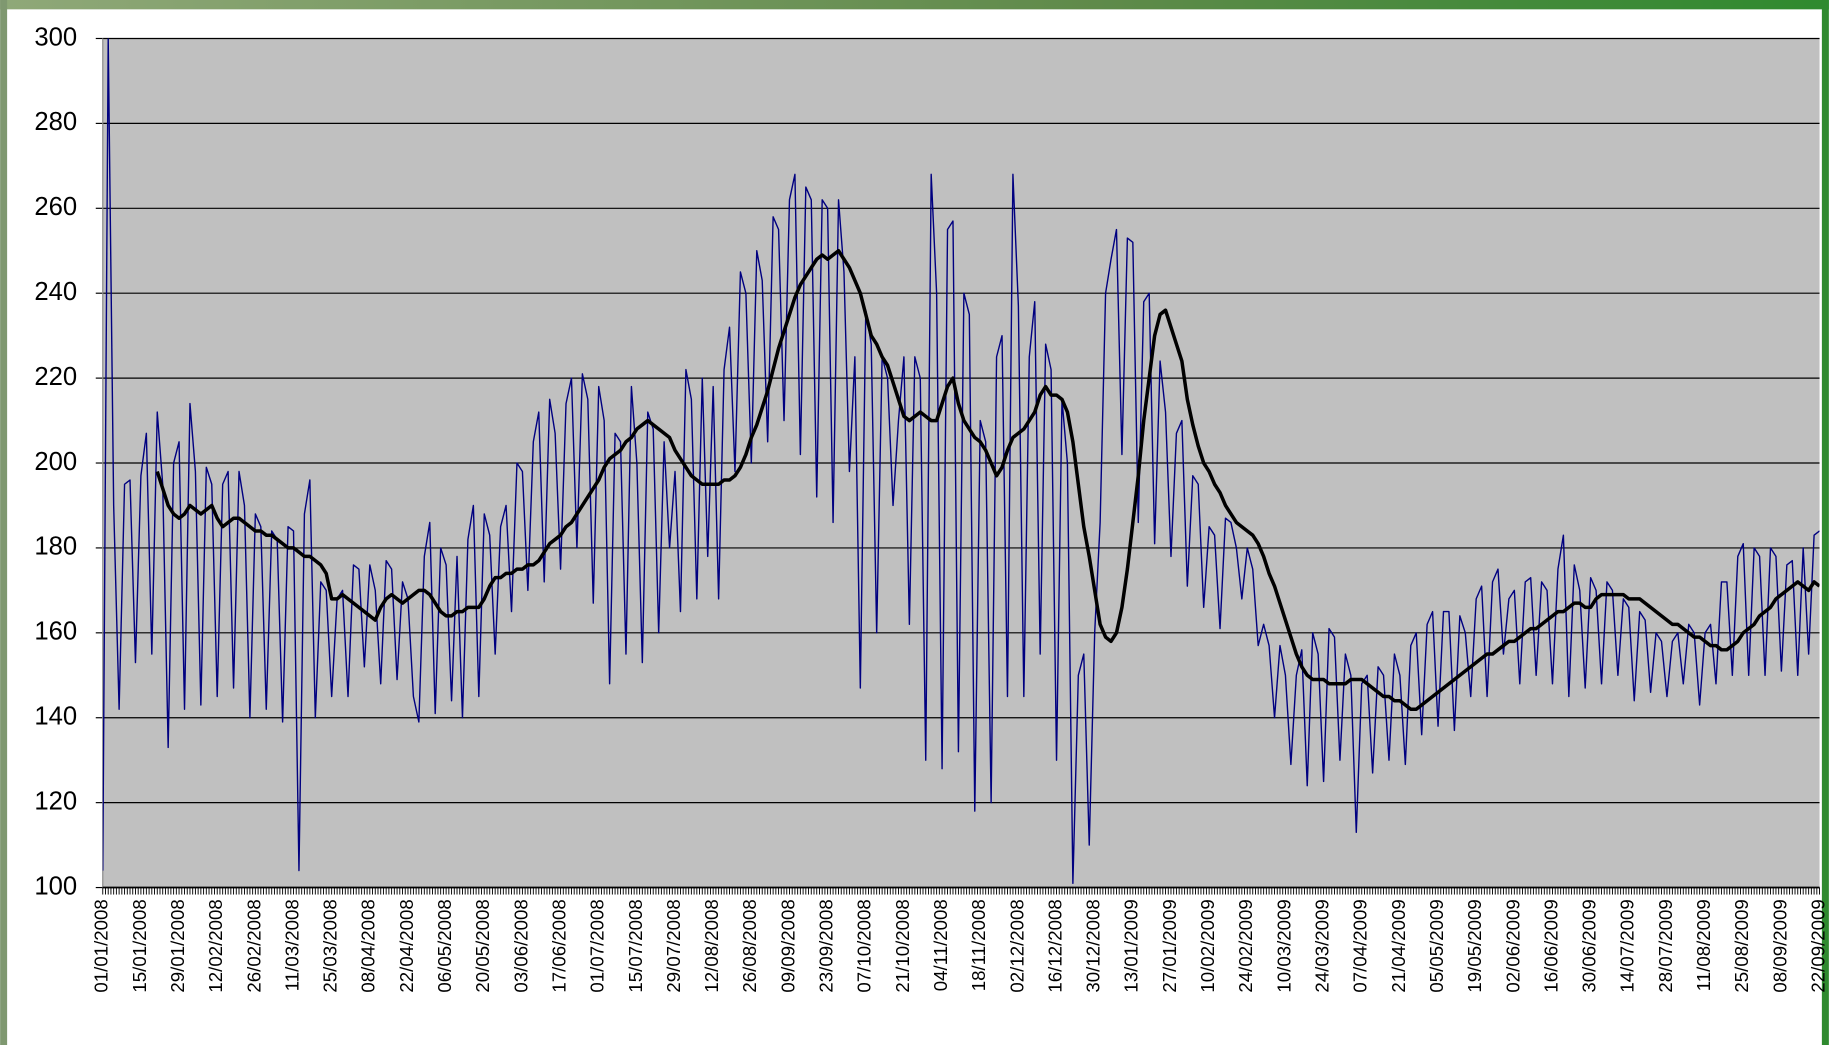  Describe the element at coordinates (55, 37) in the screenshot. I see `y-tick-label: 300` at that location.